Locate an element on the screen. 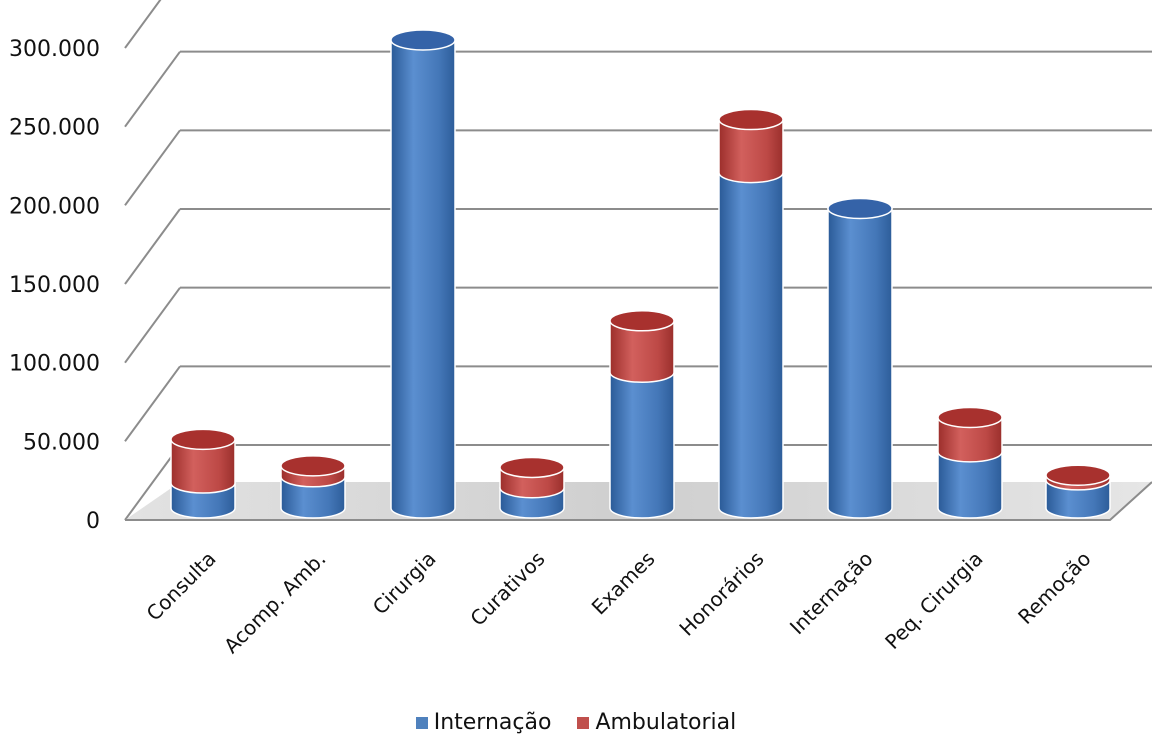  legend-item-ambulatorial: Ambulatorial is located at coordinates (656, 722).